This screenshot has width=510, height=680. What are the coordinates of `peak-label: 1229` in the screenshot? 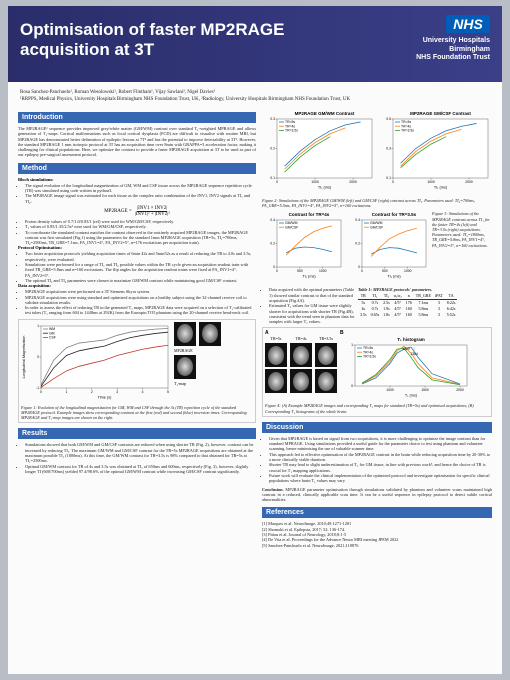 It's located at (406, 349).